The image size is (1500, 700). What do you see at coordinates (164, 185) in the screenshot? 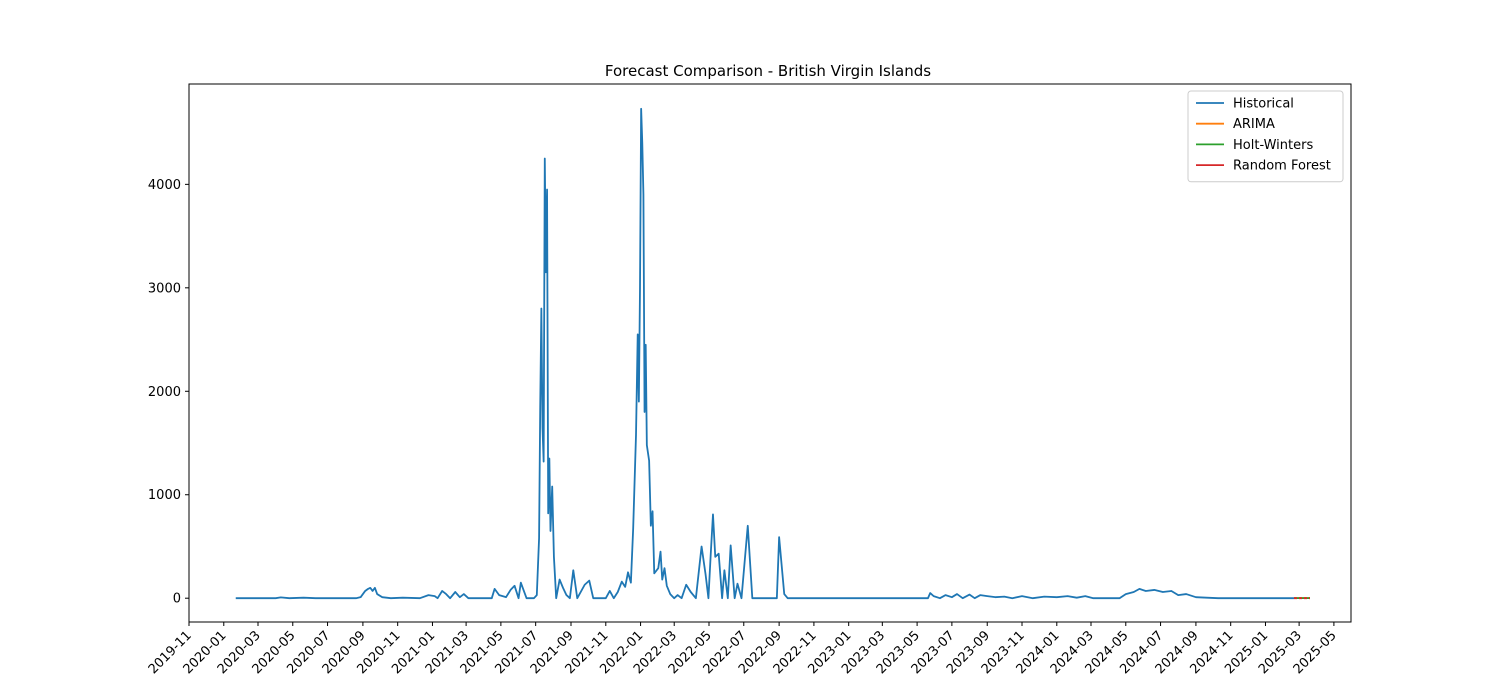
I see `y-tick-label: 4000` at bounding box center [164, 185].